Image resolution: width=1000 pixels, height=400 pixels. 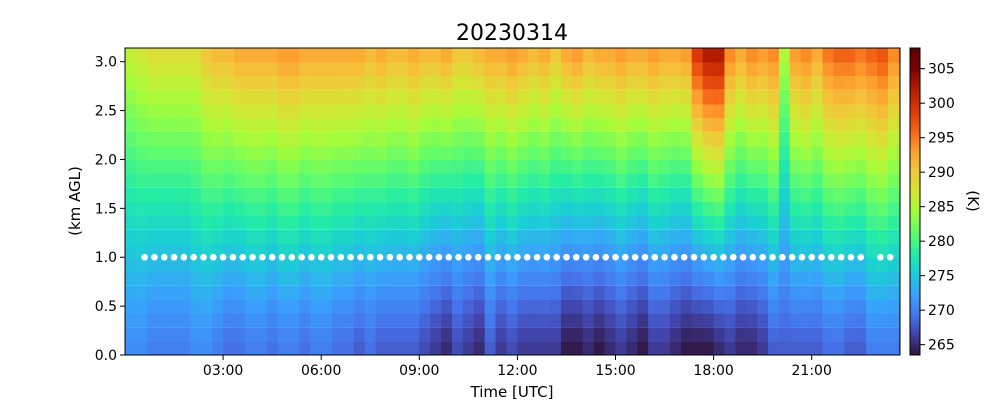 I want to click on colorbar-tick-label: 290, so click(x=941, y=173).